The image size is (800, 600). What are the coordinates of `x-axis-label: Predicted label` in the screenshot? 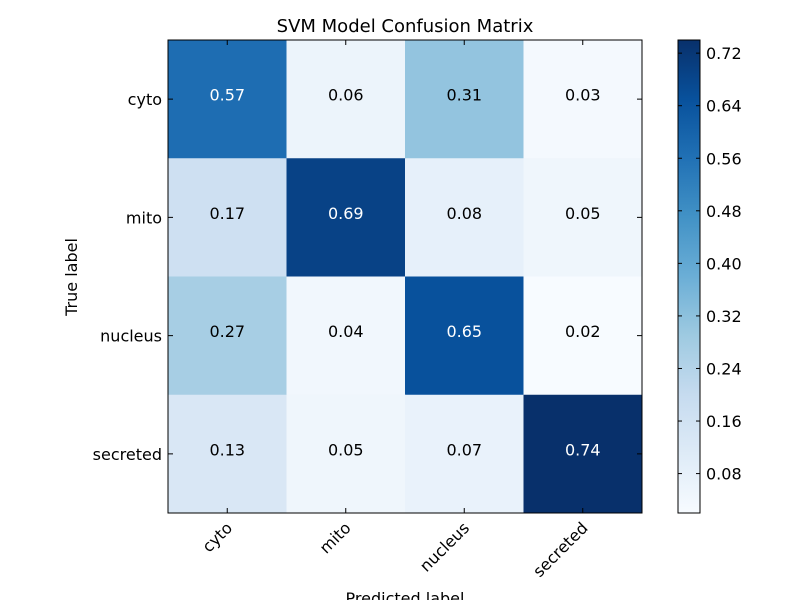 It's located at (405, 594).